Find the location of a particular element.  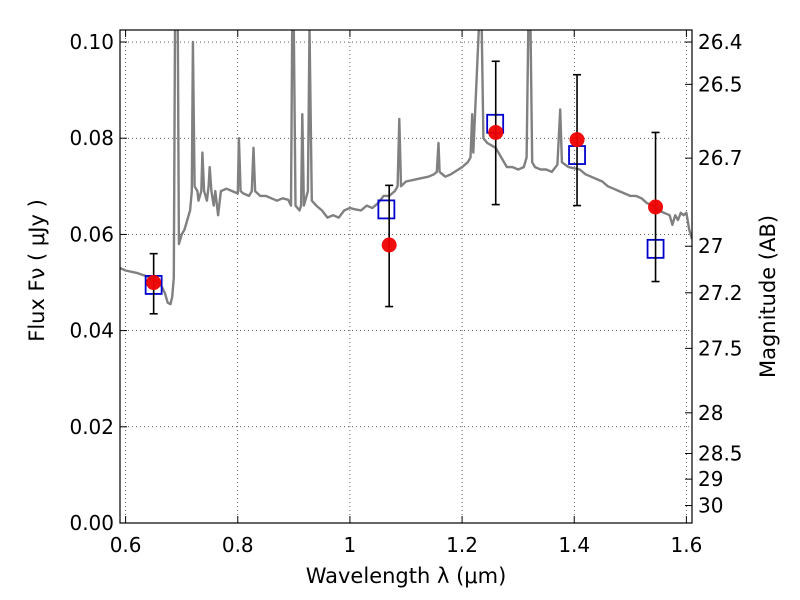

y2-tick-label: 30 is located at coordinates (710, 506).